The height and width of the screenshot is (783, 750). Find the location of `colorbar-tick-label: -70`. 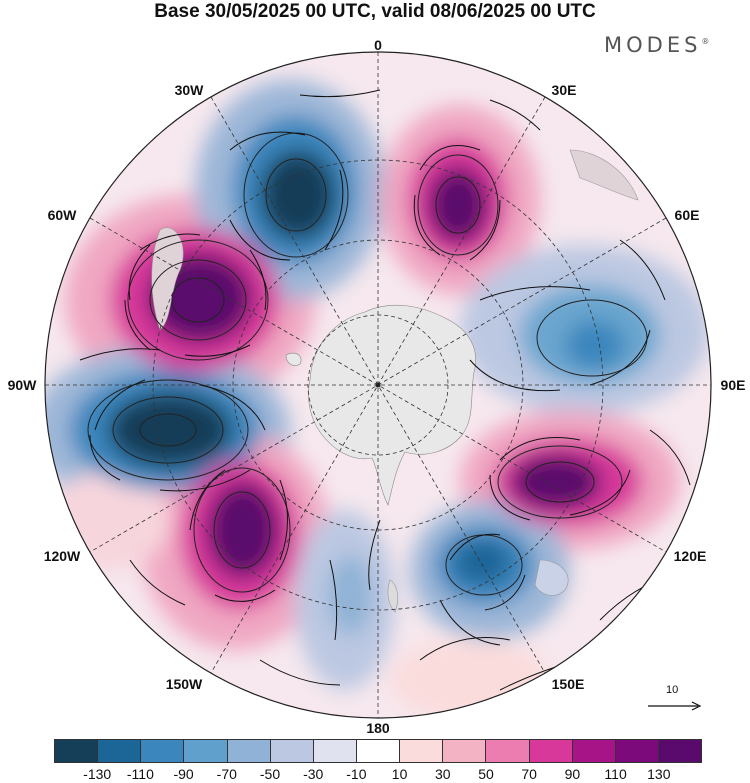

colorbar-tick-label: -70 is located at coordinates (226, 774).